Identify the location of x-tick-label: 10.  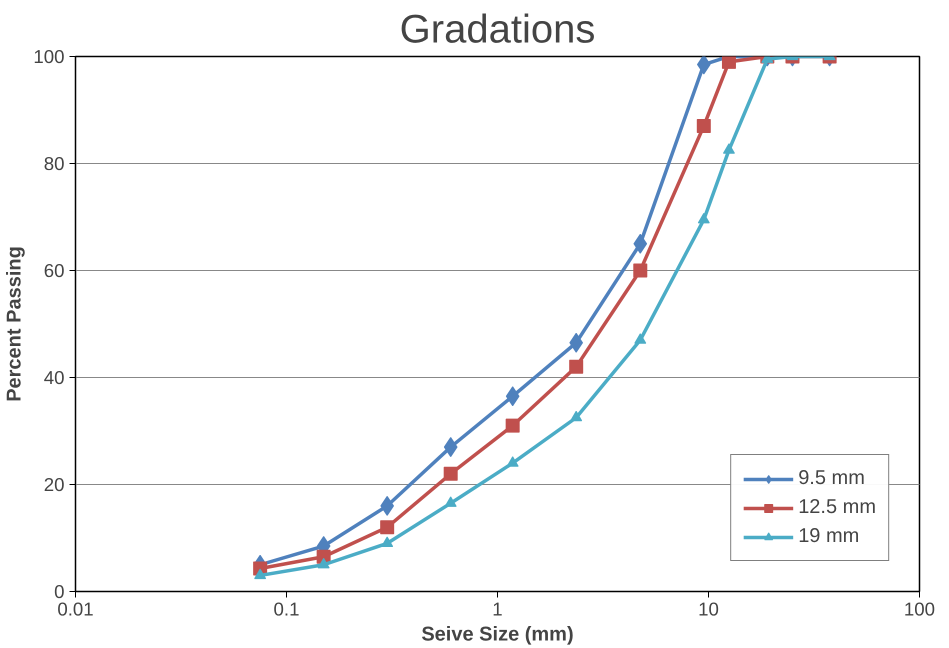
(708, 609).